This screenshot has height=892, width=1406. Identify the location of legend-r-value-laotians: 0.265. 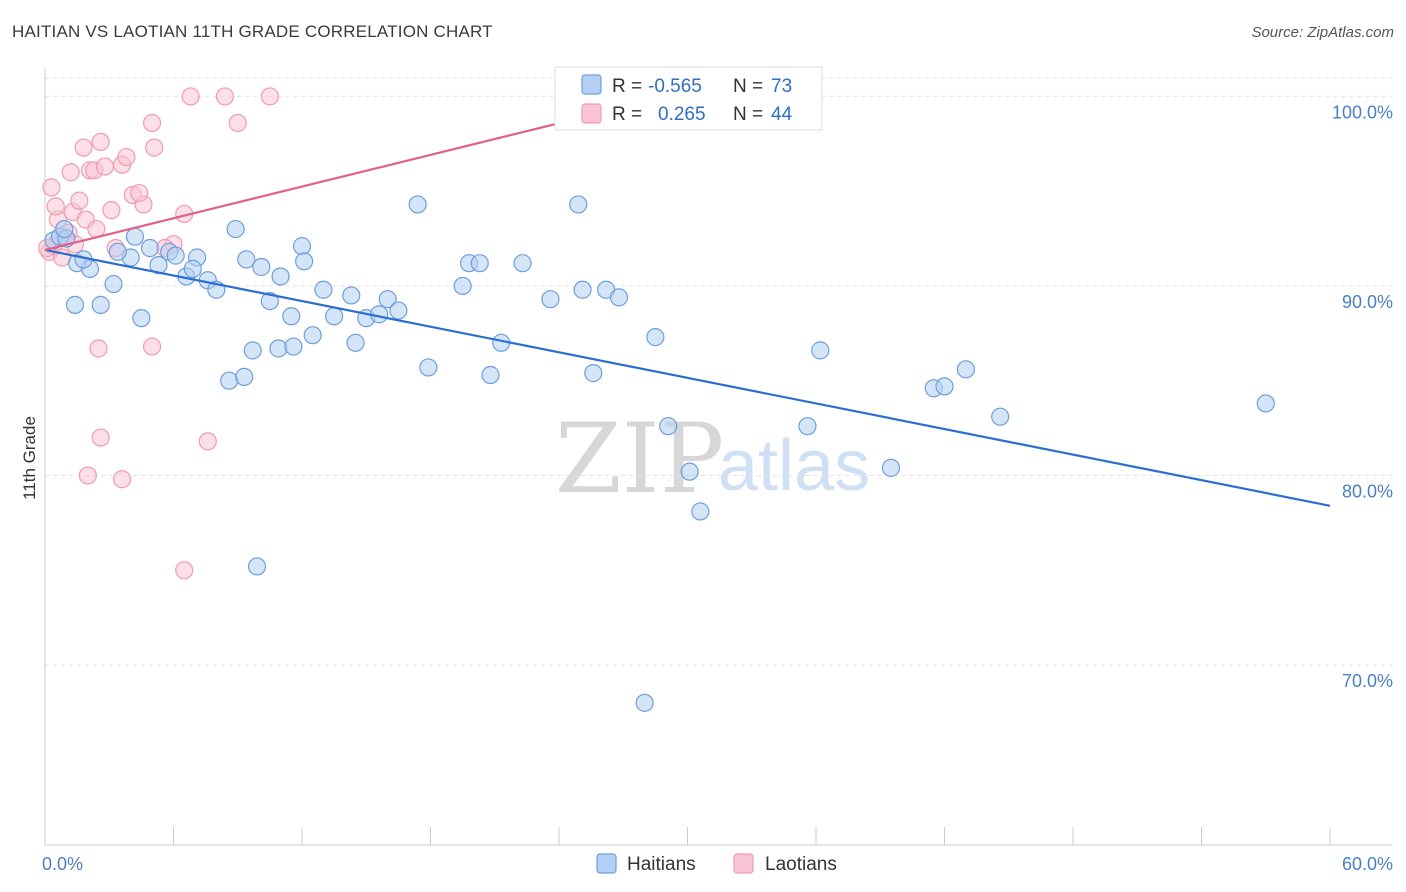
(682, 114).